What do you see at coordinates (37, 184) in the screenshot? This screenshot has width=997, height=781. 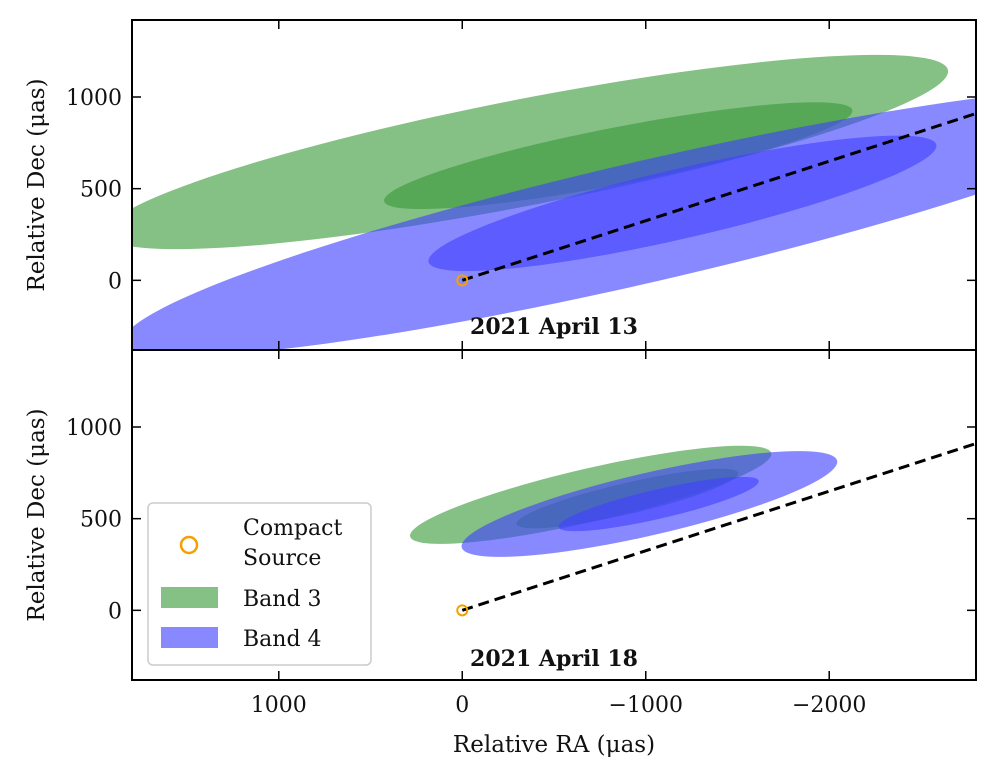 I see `y-axis-label-top: Relative Dec (μas)` at bounding box center [37, 184].